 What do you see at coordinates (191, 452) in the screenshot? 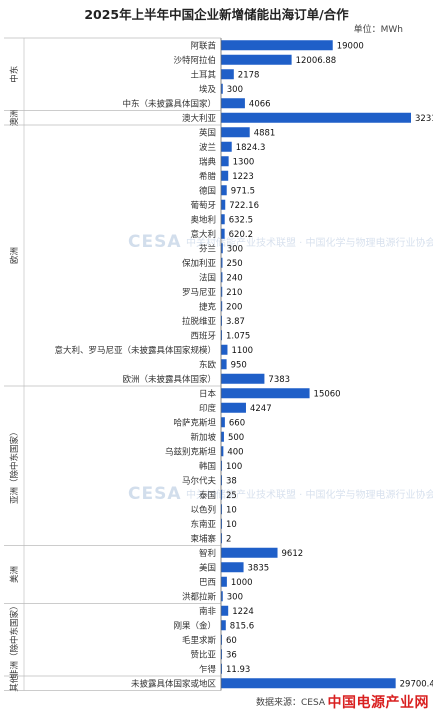
I see `category-label-3-4: 乌兹别克斯坦` at bounding box center [191, 452].